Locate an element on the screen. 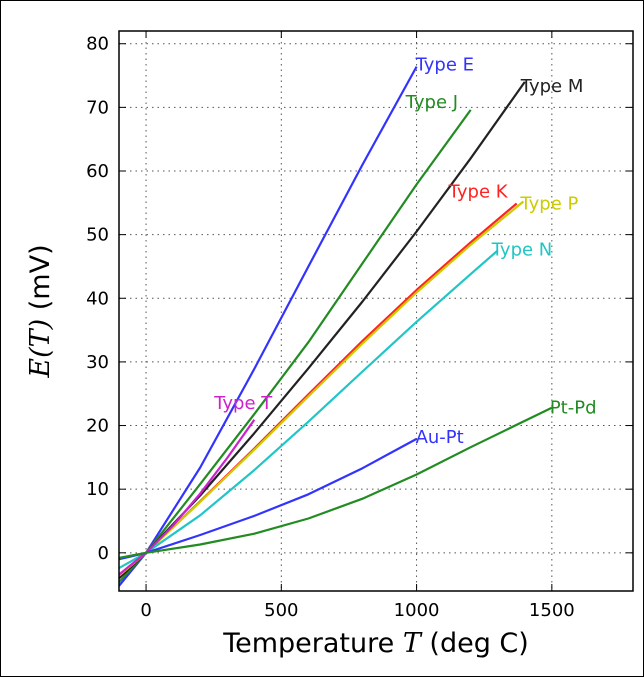 The width and height of the screenshot is (644, 678). x-axis-title-prefix: Temperature is located at coordinates (312, 643).